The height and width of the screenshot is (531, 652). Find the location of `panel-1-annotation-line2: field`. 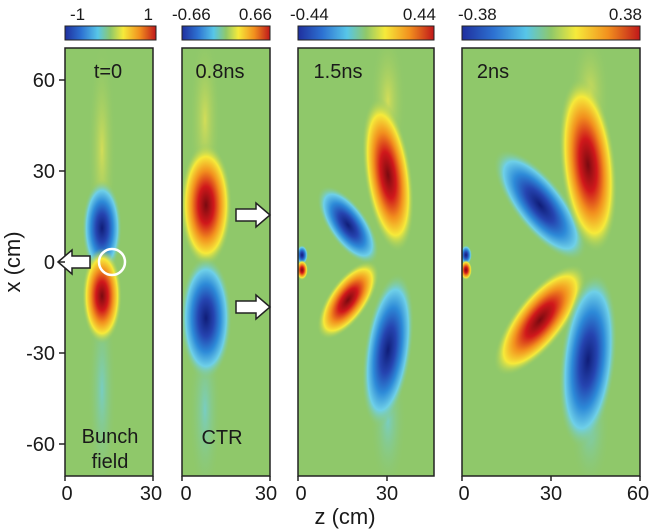

panel-1-annotation-line2: field is located at coordinates (110, 462).